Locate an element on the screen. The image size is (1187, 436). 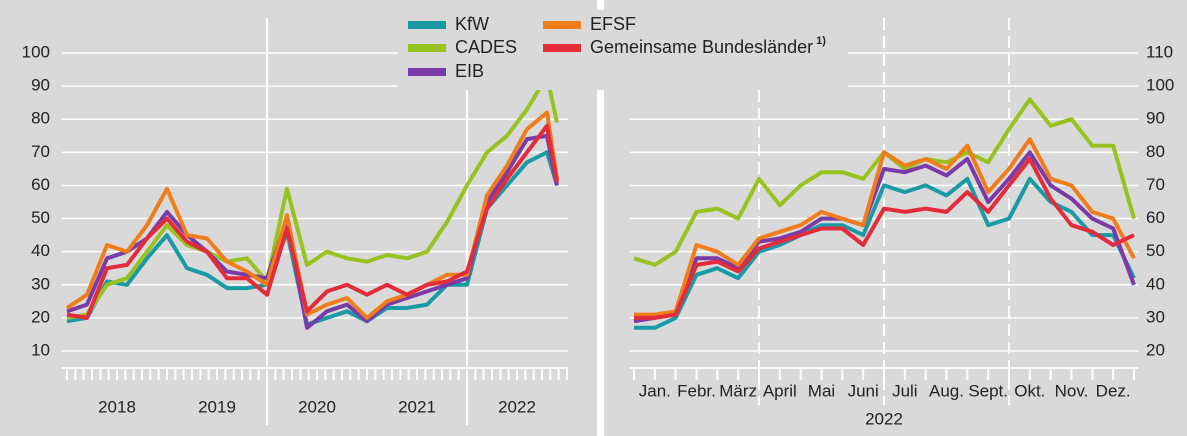
legend-label: Gemeinsame Bundesländer is located at coordinates (701, 47).